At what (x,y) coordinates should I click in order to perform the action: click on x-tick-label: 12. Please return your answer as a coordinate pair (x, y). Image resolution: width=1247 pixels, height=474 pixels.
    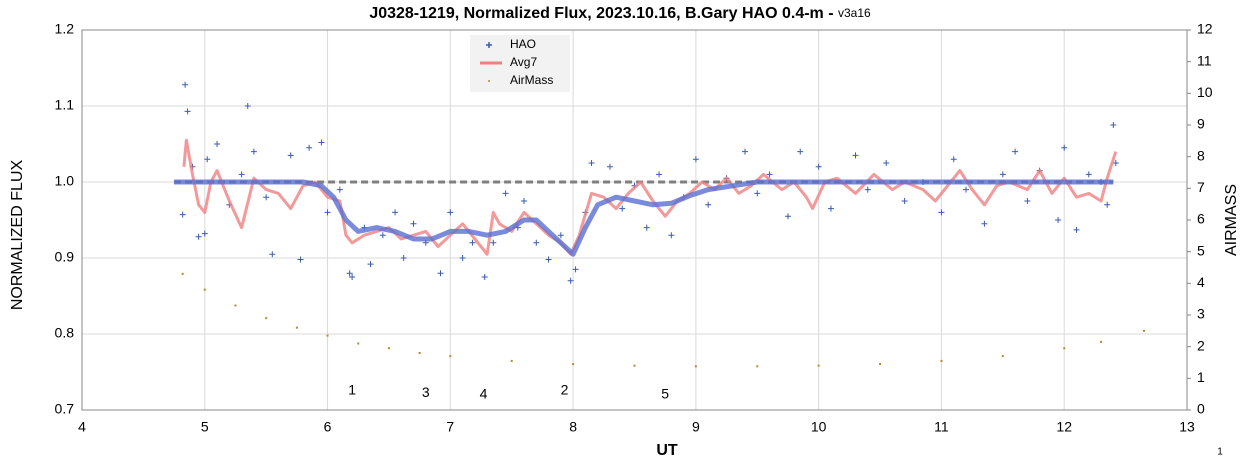
    Looking at the image, I should click on (1064, 427).